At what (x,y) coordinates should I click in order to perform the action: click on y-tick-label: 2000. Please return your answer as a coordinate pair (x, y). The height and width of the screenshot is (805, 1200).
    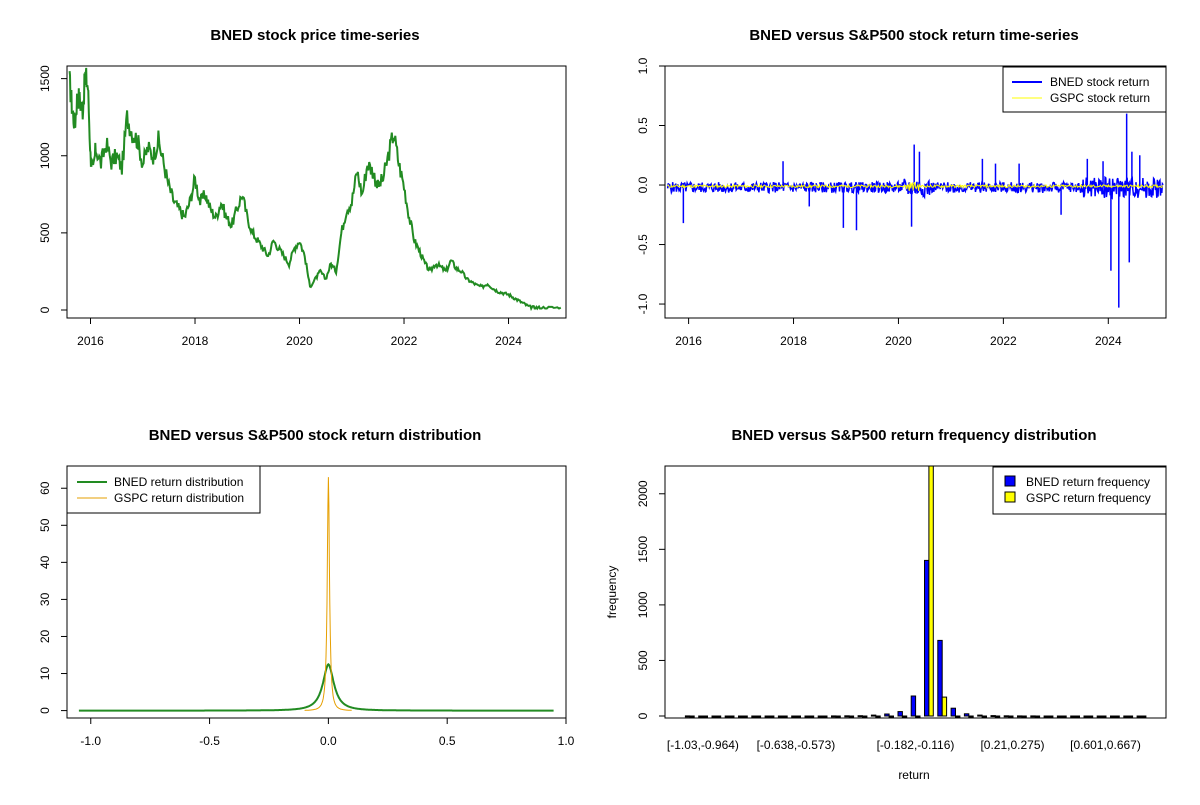
    Looking at the image, I should click on (643, 493).